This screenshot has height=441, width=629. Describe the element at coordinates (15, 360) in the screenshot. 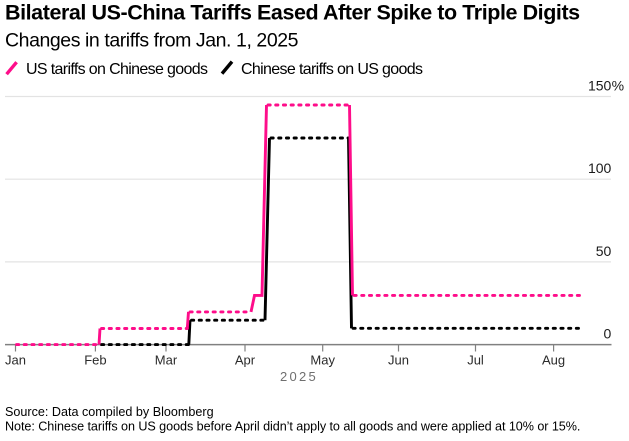

I see `svg-text: Jan` at that location.